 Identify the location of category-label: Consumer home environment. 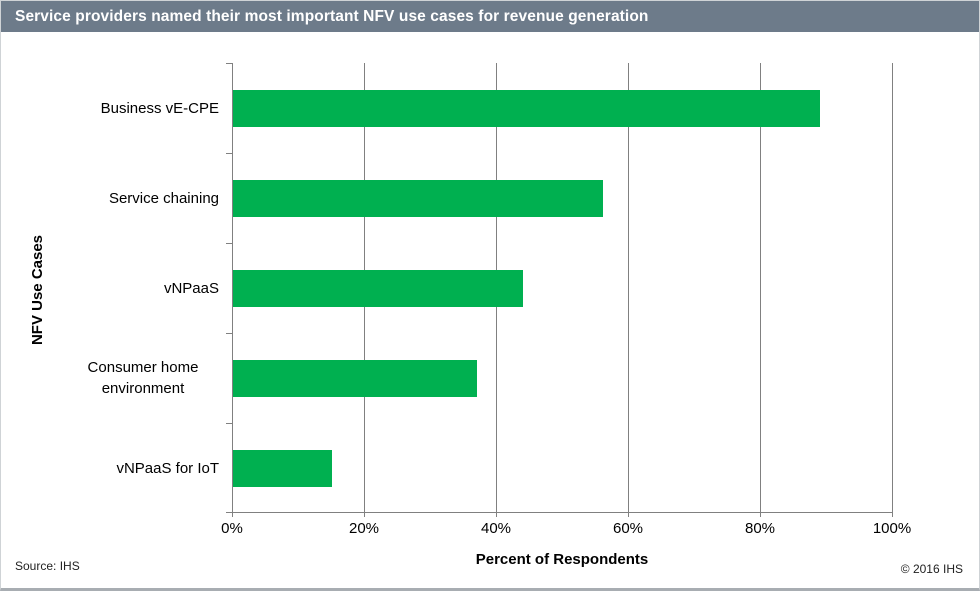
(116, 378).